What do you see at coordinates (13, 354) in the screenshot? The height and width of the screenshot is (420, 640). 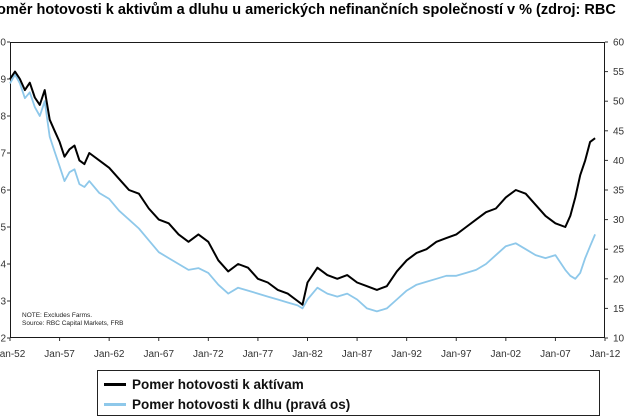 I see `x-tick-label-0: Jan-52` at bounding box center [13, 354].